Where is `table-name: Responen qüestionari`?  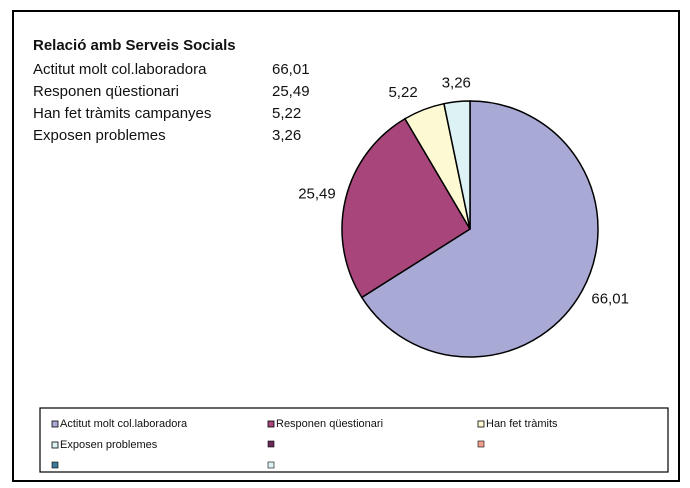
table-name: Responen qüestionari is located at coordinates (106, 91).